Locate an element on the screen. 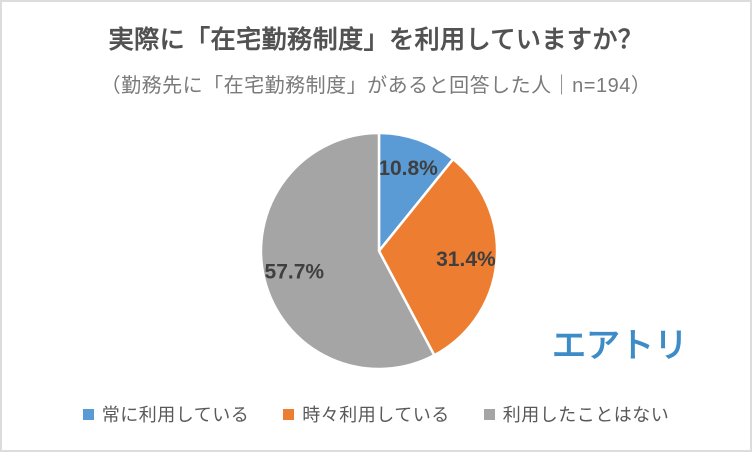 The width and height of the screenshot is (752, 452). legend-label-3: 利用したことはない is located at coordinates (586, 415).